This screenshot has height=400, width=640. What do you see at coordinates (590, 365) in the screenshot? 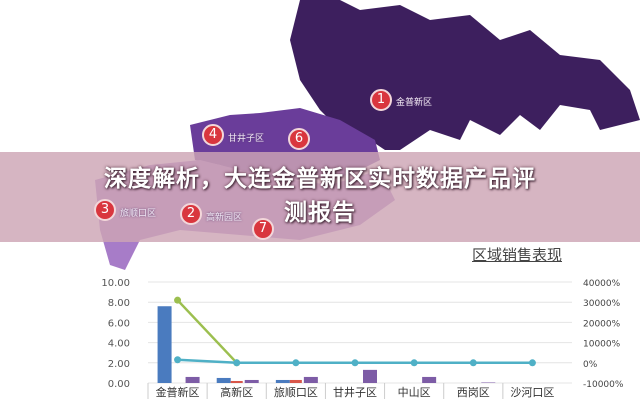
I see `right-tick-label: 0%` at bounding box center [590, 365].